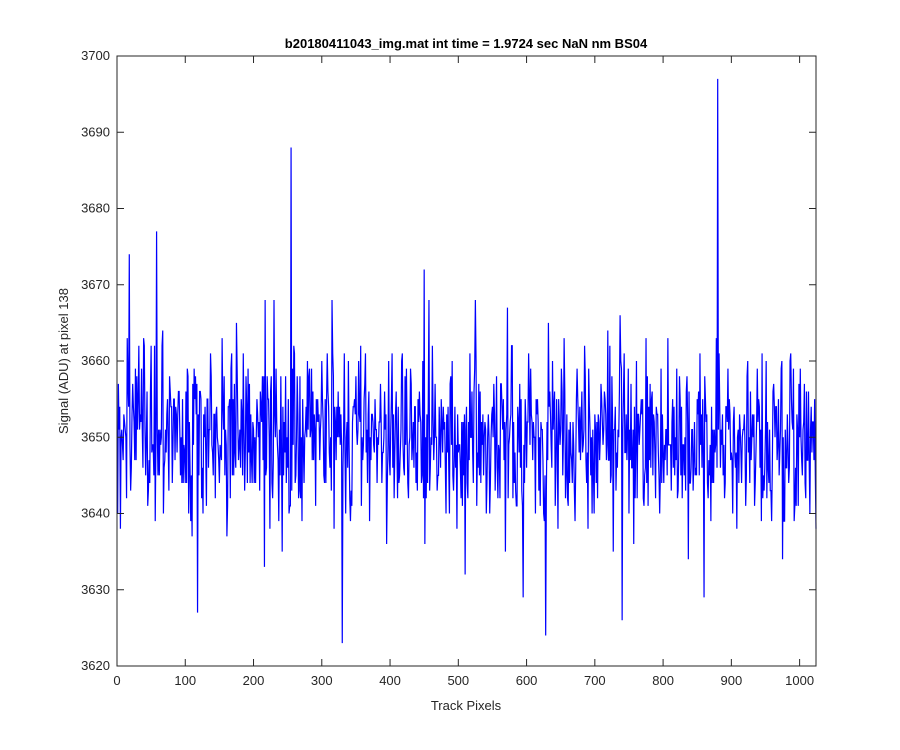 This screenshot has width=900, height=750. What do you see at coordinates (527, 680) in the screenshot?
I see `x-tick-label: 600` at bounding box center [527, 680].